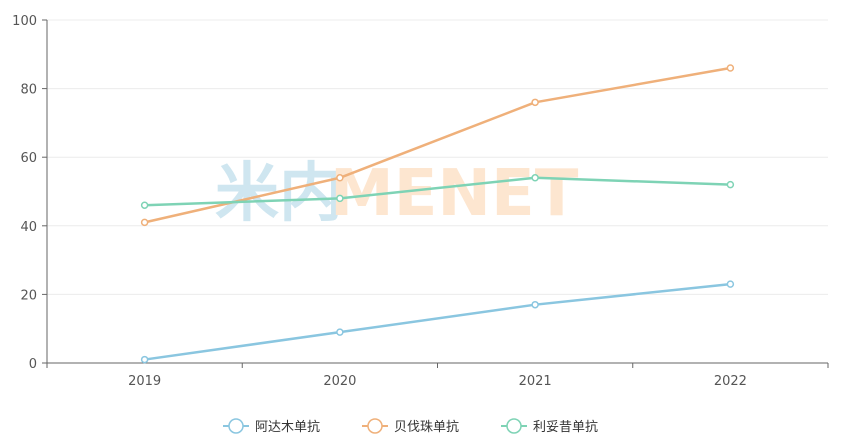  What do you see at coordinates (33, 364) in the screenshot?
I see `y-tick-label: 0` at bounding box center [33, 364].